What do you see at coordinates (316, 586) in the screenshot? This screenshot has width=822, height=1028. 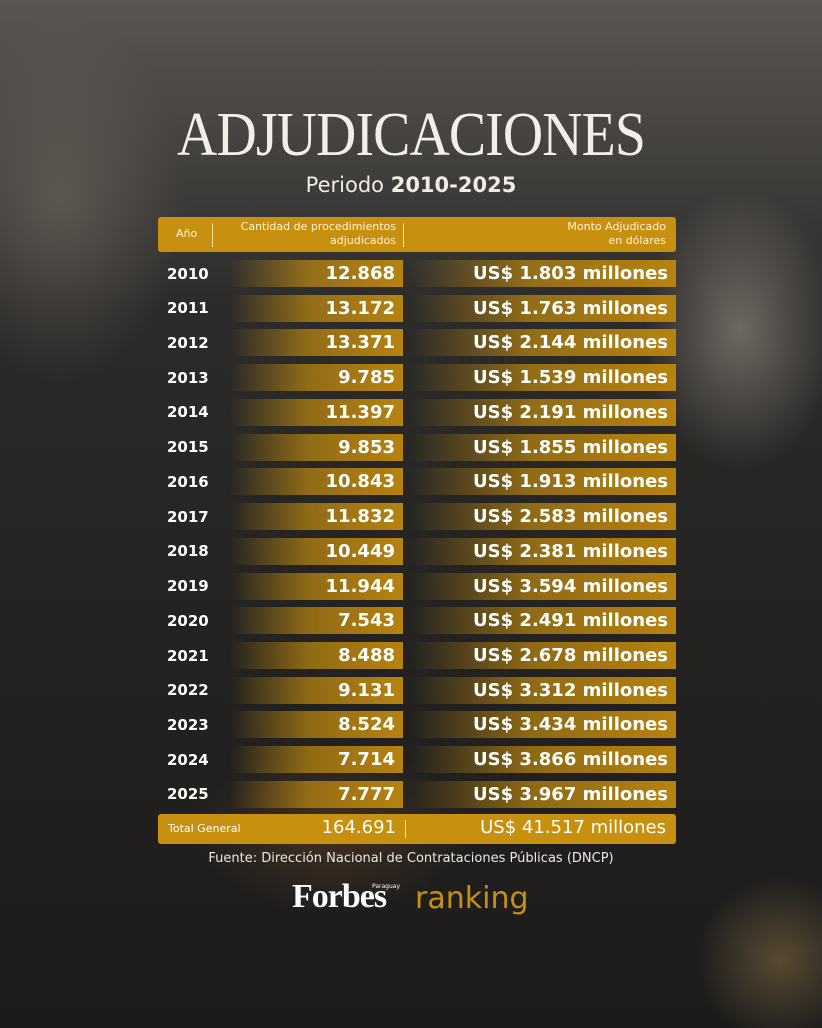 I see `count-cell: 11.944` at bounding box center [316, 586].